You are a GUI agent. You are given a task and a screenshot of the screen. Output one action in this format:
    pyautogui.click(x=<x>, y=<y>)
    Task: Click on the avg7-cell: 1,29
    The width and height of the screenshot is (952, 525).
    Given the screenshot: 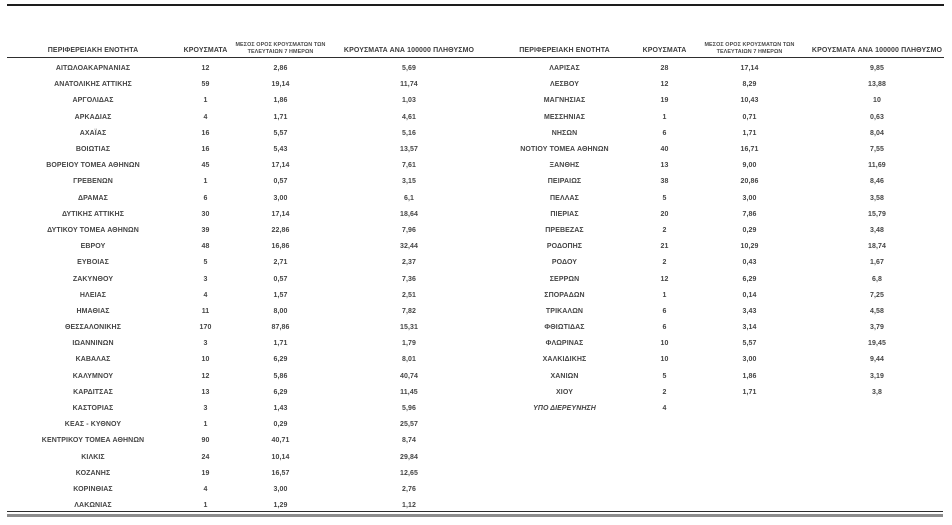 What is the action you would take?
    pyautogui.click(x=280, y=506)
    